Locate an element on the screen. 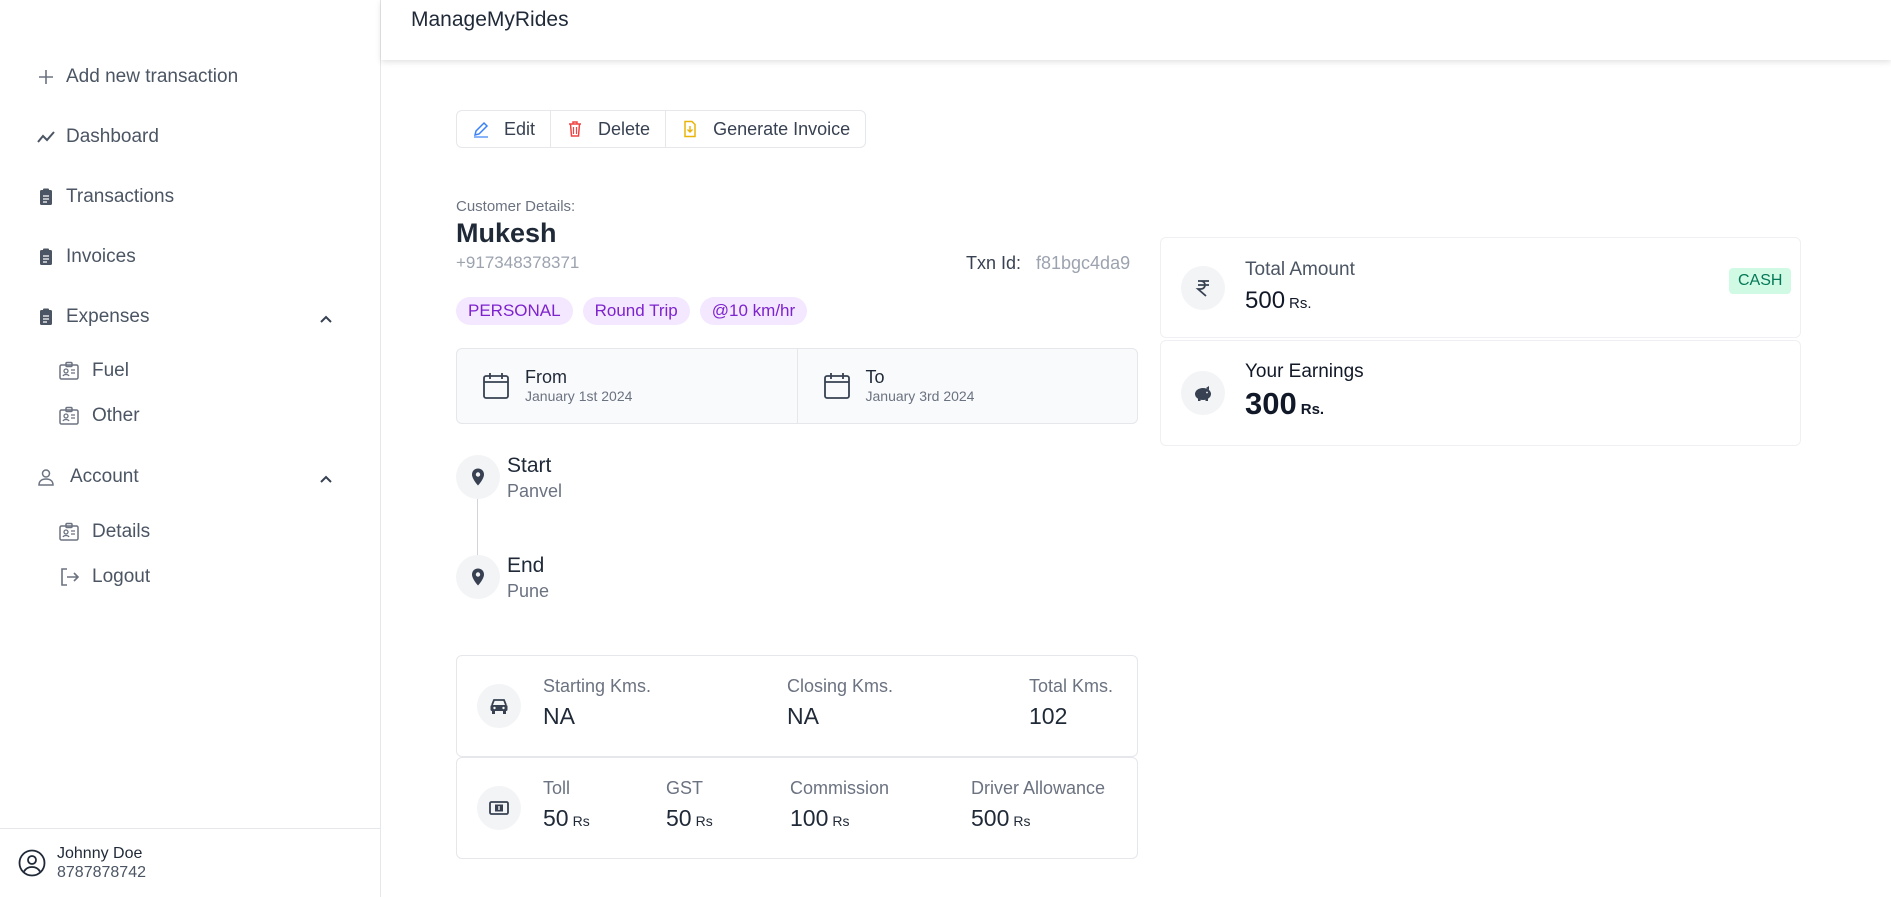 This screenshot has width=1891, height=897. add-transaction-button: Add new transaction is located at coordinates (137, 77).